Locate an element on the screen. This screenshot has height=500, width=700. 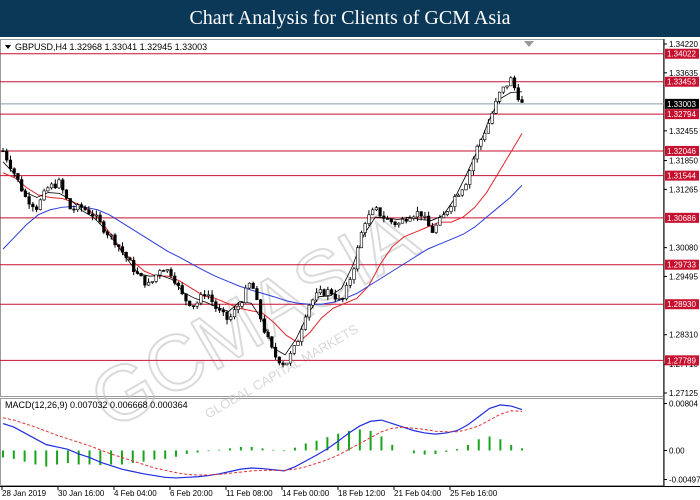
price-tick-label: 1.34220 is located at coordinates (683, 44).